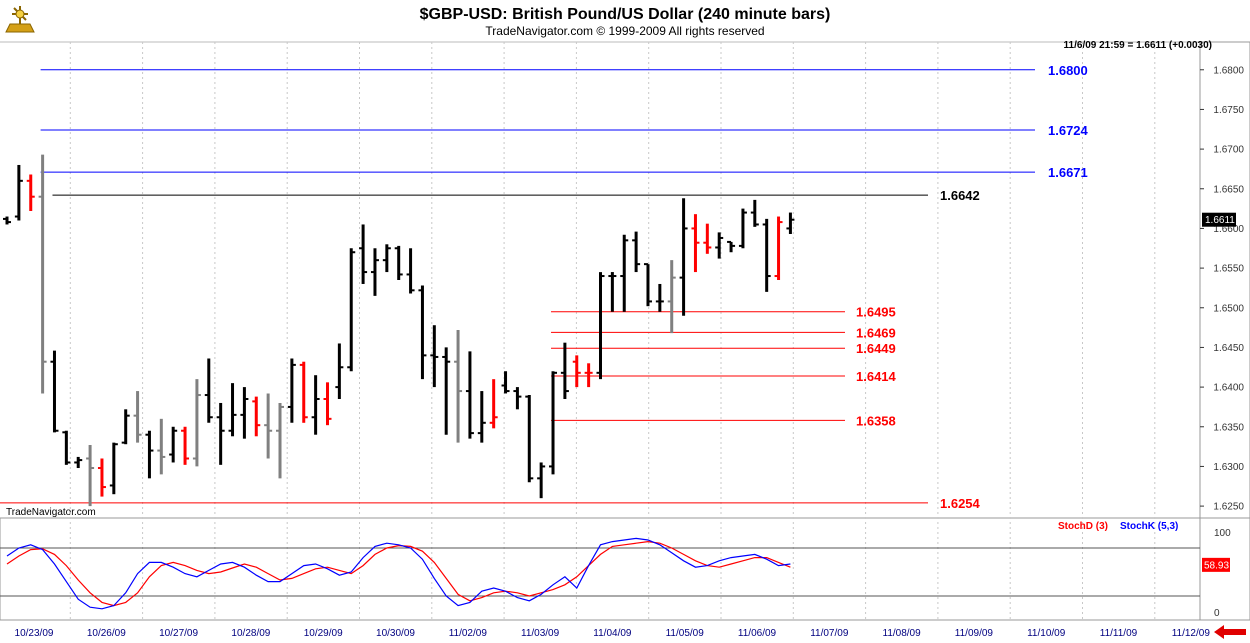  I want to click on last-price-badge: 1.6611, so click(1219, 219).